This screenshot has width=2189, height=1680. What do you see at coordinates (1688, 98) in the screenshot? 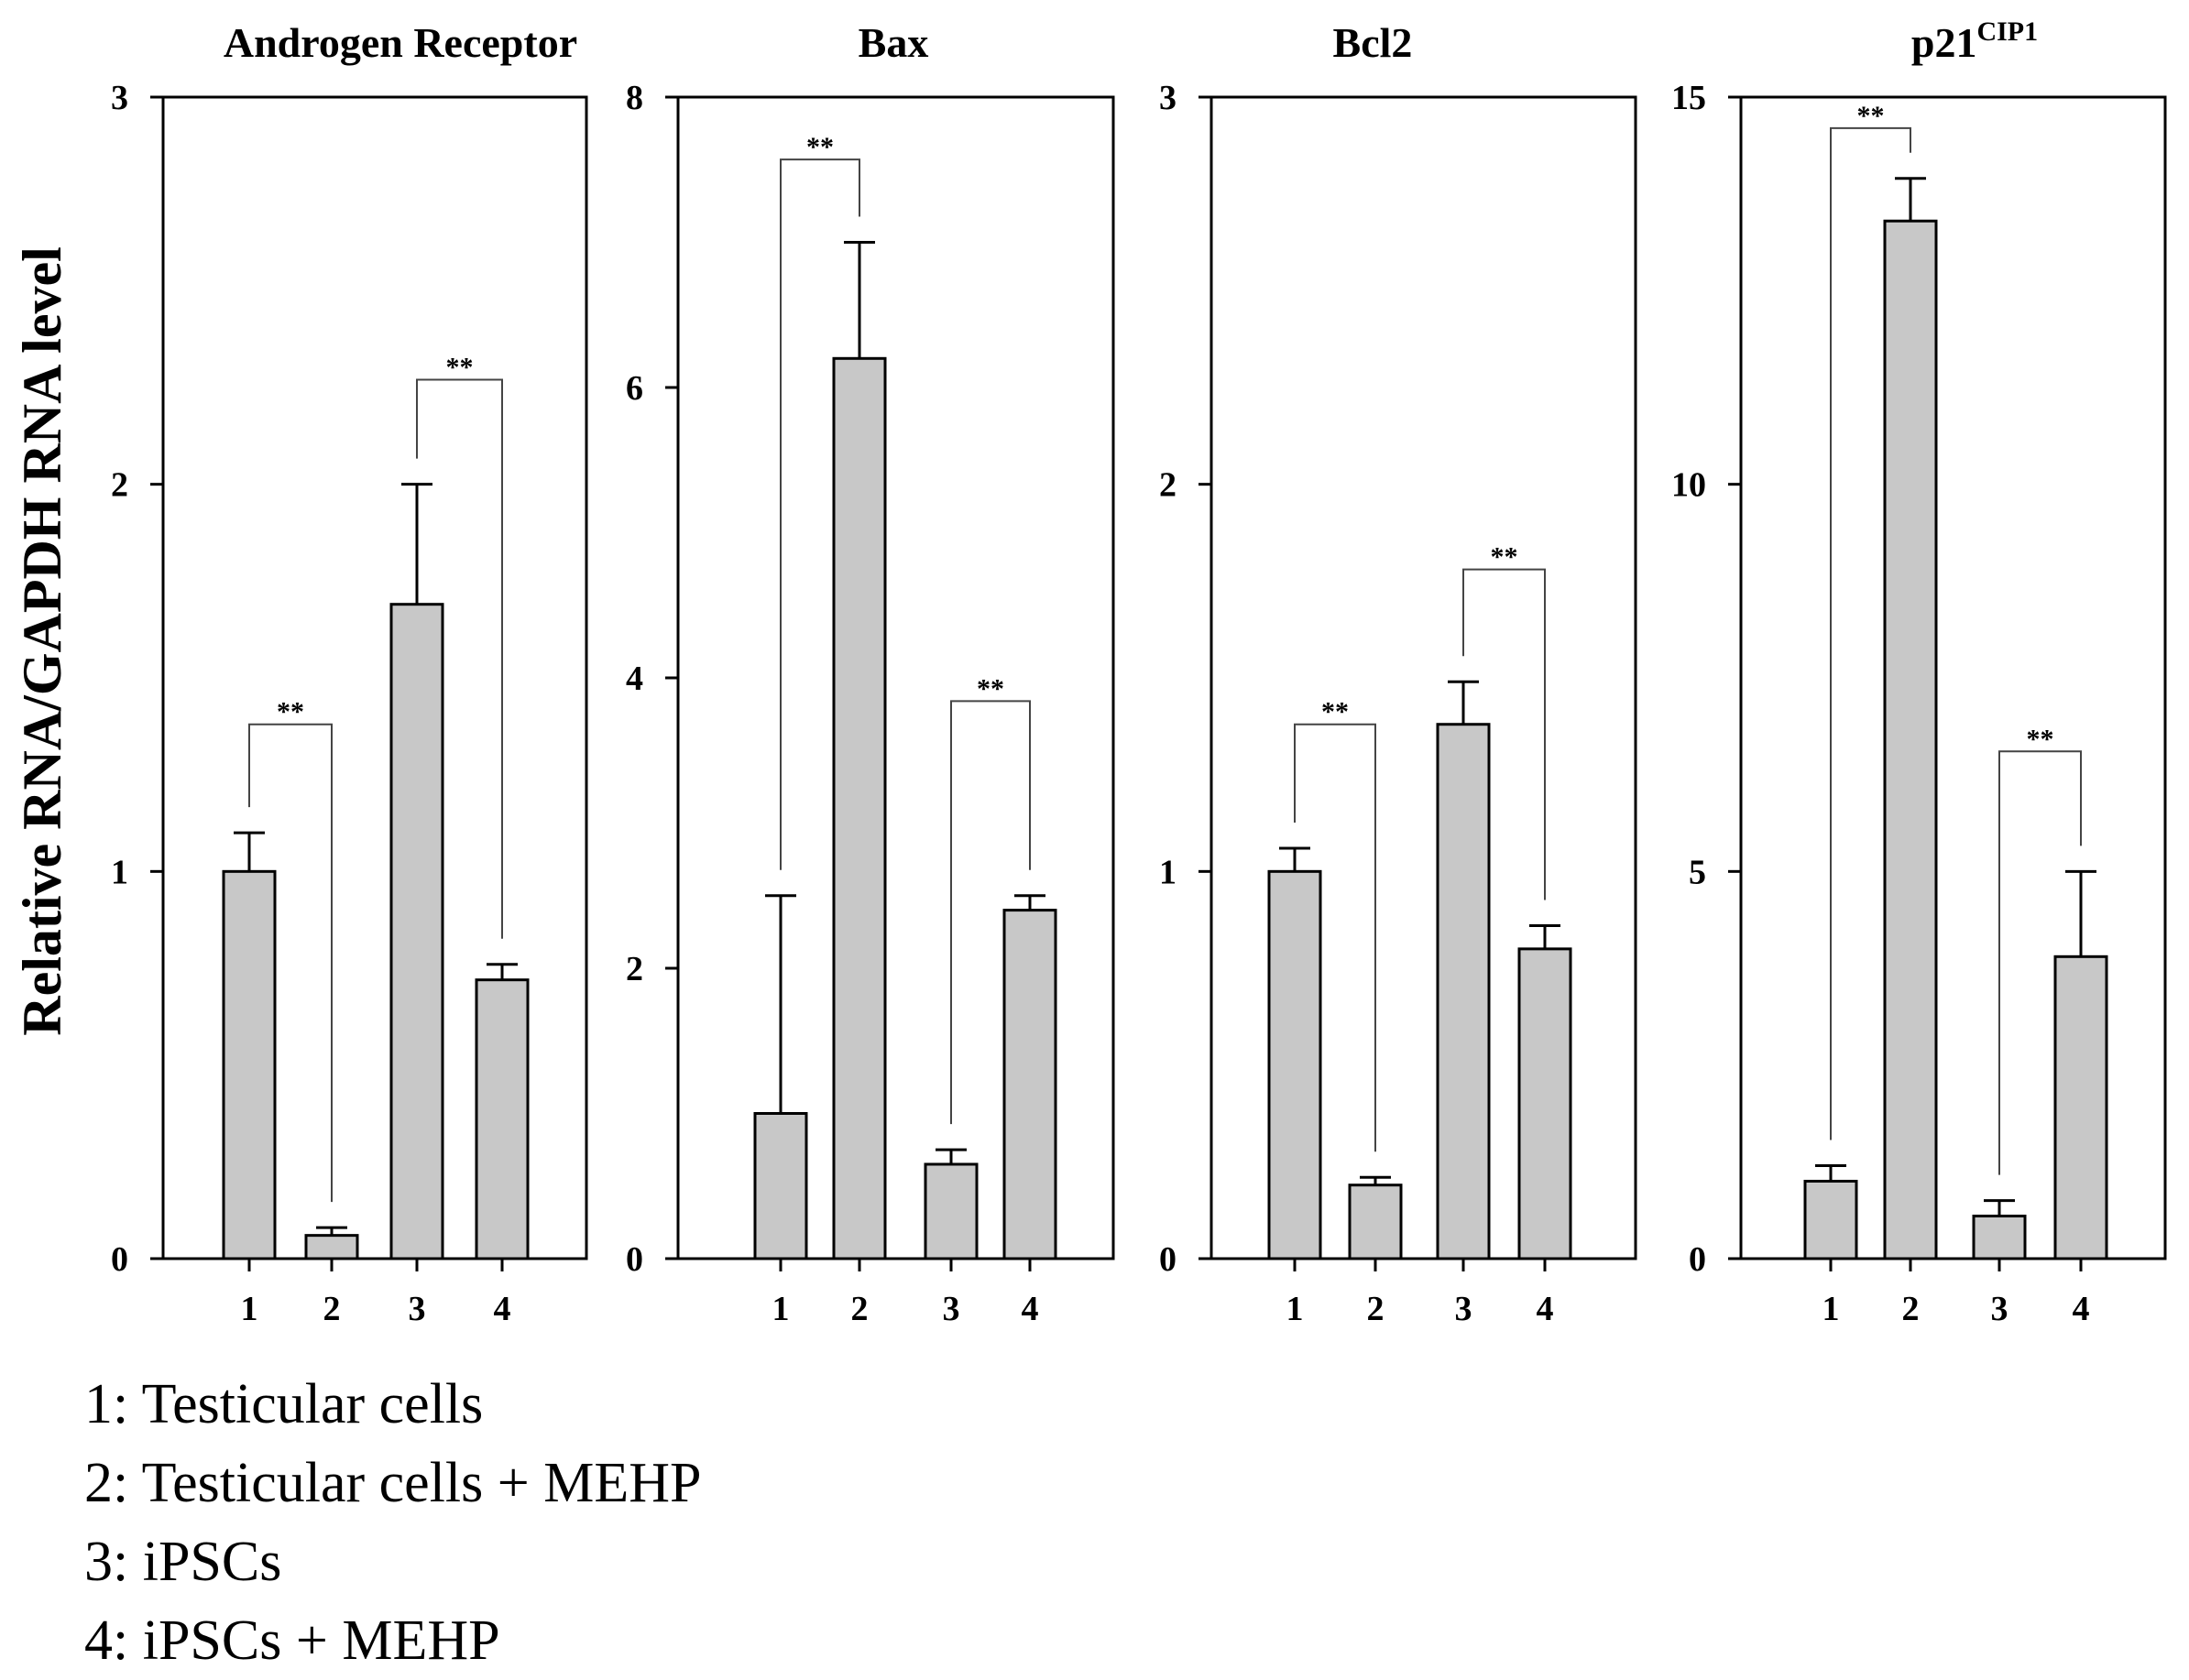
I see `y-tick-label: 15` at bounding box center [1688, 98].